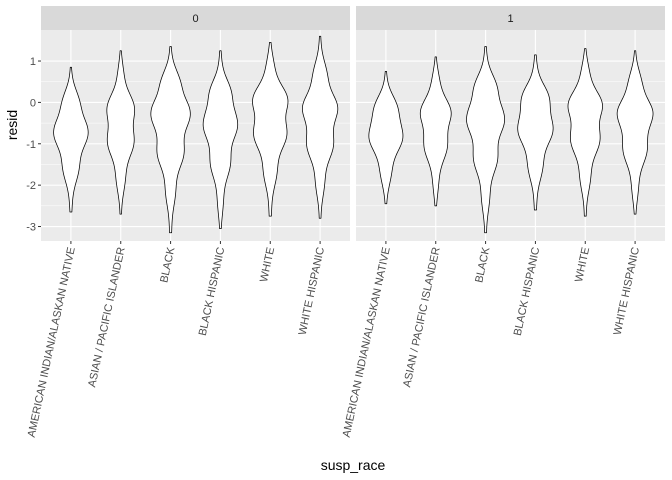  Describe the element at coordinates (33, 103) in the screenshot. I see `y-tick-label: 0` at that location.